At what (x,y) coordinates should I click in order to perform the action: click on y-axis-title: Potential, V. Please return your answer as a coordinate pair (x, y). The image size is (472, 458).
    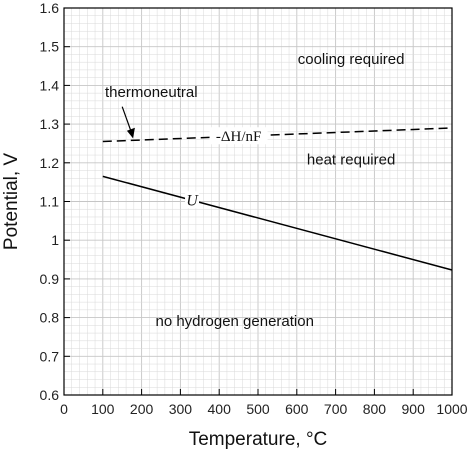
    Looking at the image, I should click on (11, 201).